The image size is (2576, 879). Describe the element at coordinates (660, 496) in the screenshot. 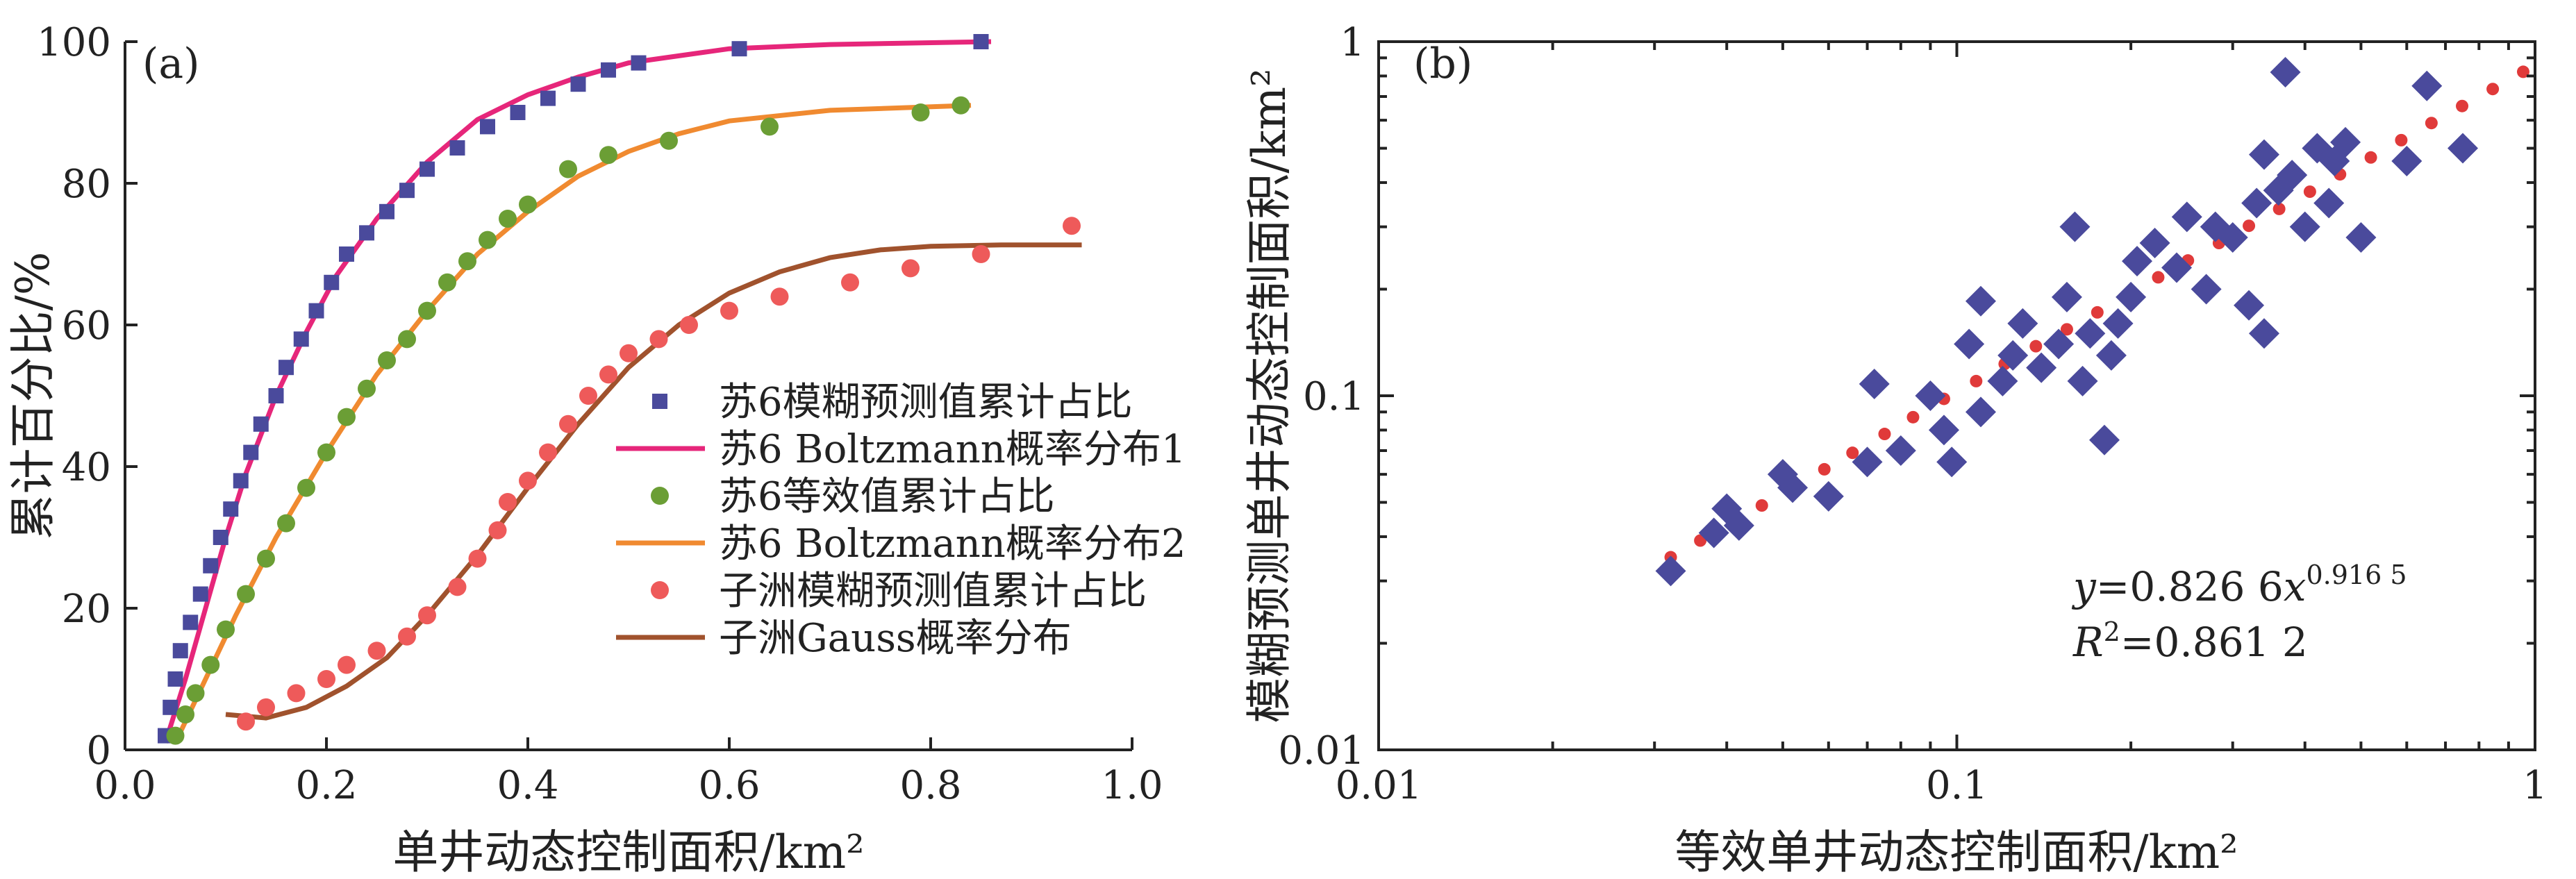

I see `legend-swatch-circle` at that location.